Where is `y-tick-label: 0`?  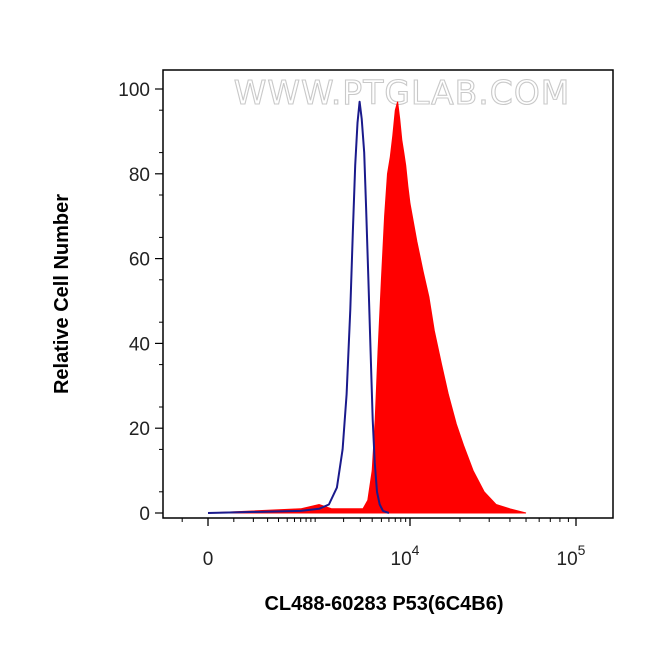 y-tick-label: 0 is located at coordinates (144, 514).